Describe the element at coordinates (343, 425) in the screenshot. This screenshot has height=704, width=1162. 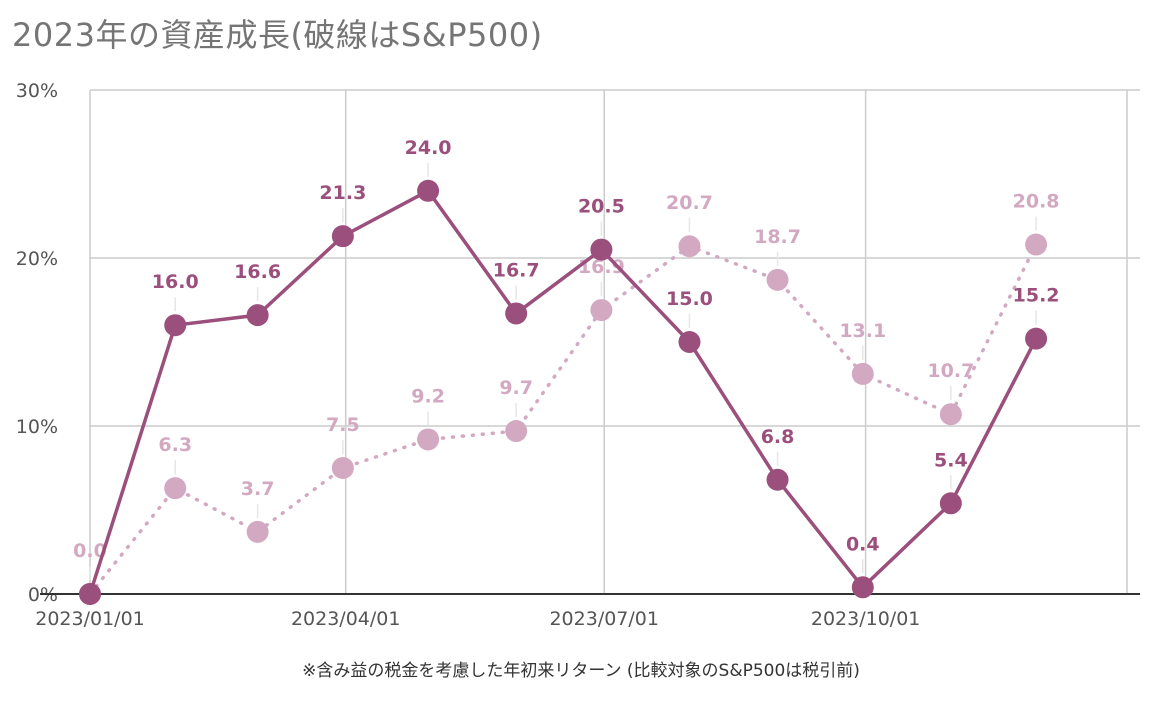
I see `data-label: 7.5` at that location.